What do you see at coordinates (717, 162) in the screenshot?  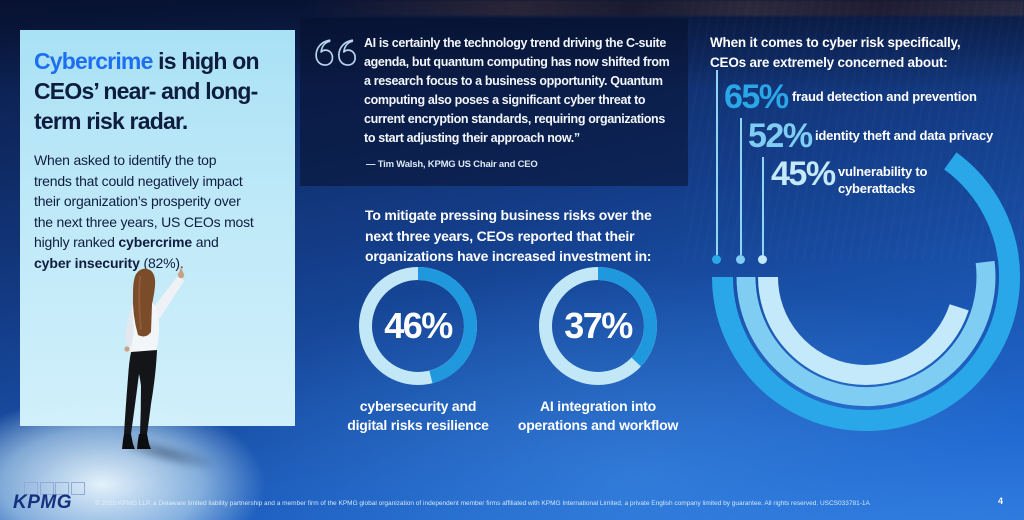 I see `leader-line-fraud` at bounding box center [717, 162].